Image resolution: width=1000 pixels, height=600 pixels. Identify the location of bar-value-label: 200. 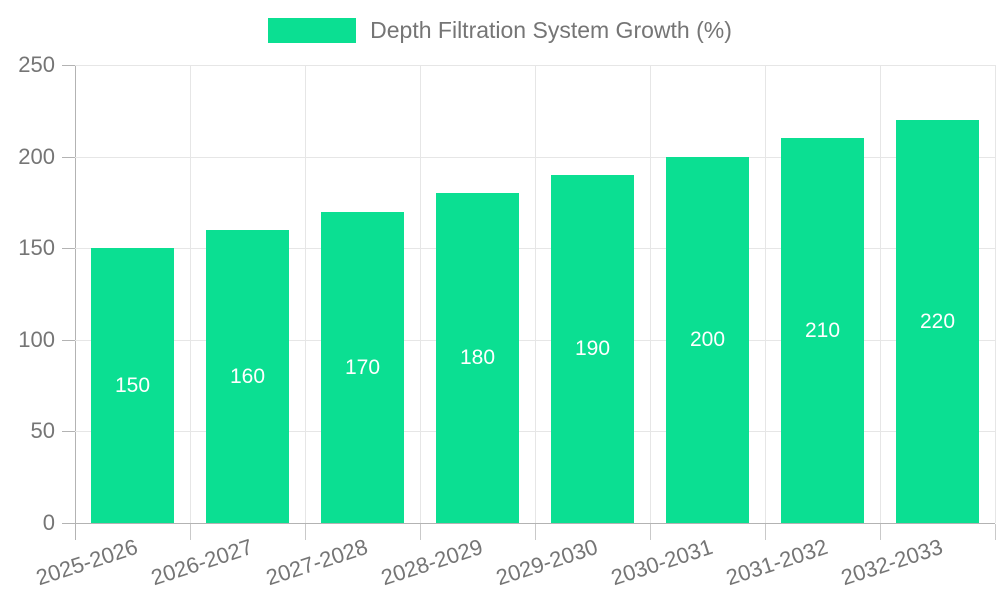
(707, 339).